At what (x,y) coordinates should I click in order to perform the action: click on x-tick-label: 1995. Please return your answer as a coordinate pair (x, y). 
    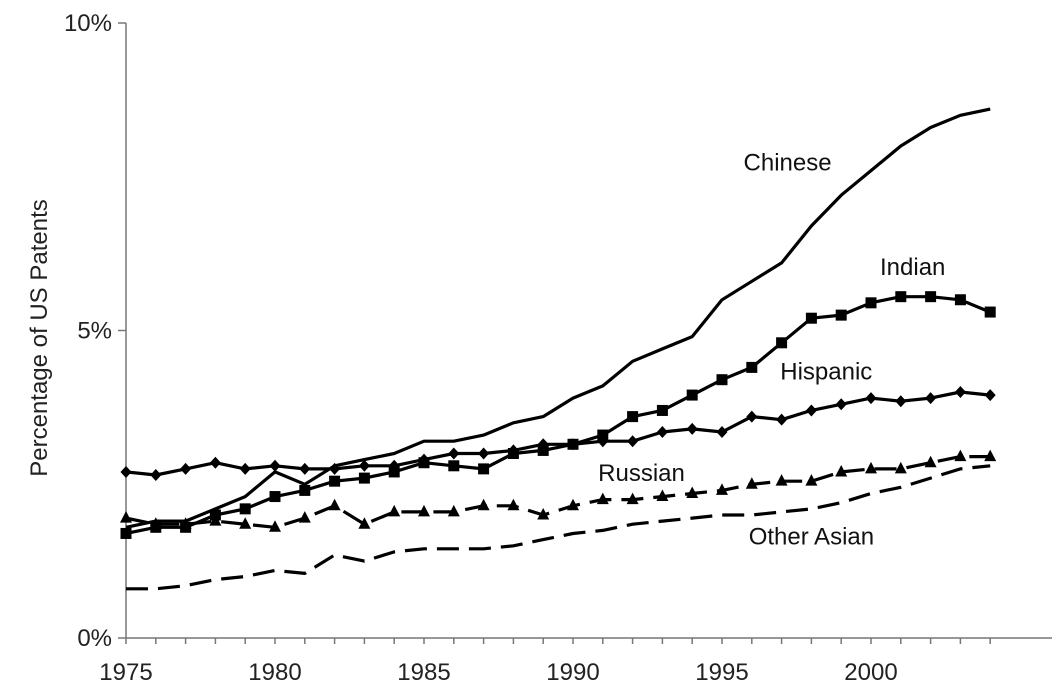
    Looking at the image, I should click on (721, 672).